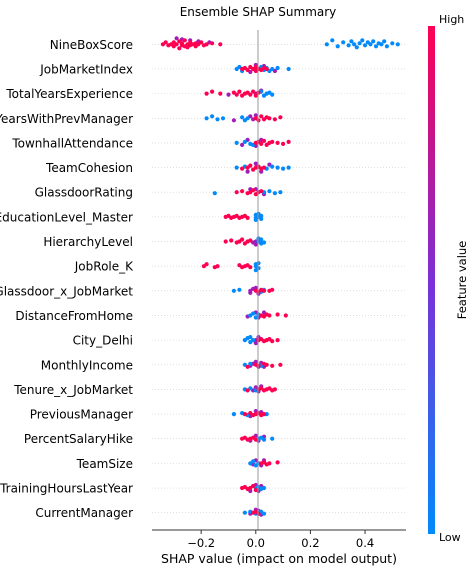 The height and width of the screenshot is (572, 474). What do you see at coordinates (69, 94) in the screenshot?
I see `feature-label: TotalYearsExperience` at bounding box center [69, 94].